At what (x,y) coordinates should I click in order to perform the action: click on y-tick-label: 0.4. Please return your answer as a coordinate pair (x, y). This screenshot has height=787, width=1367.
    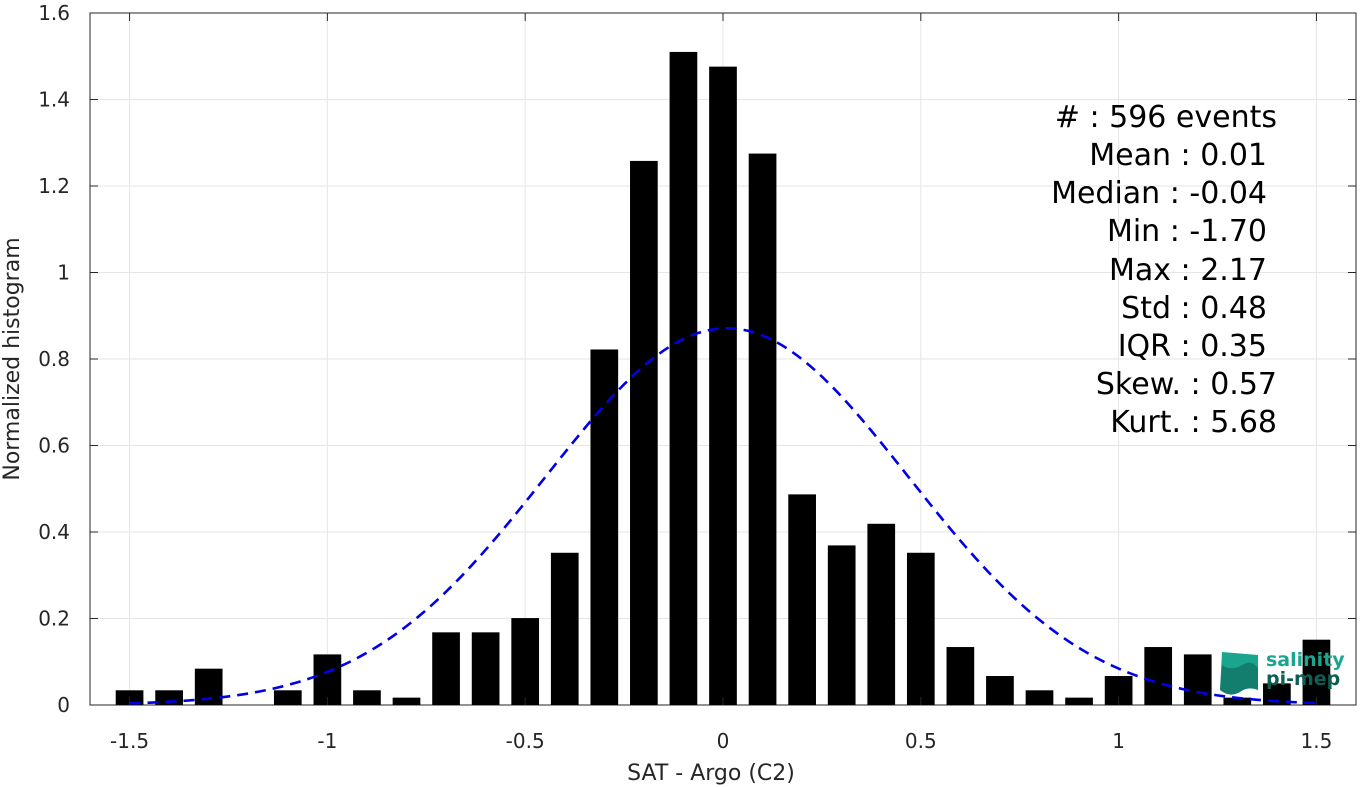
    Looking at the image, I should click on (54, 532).